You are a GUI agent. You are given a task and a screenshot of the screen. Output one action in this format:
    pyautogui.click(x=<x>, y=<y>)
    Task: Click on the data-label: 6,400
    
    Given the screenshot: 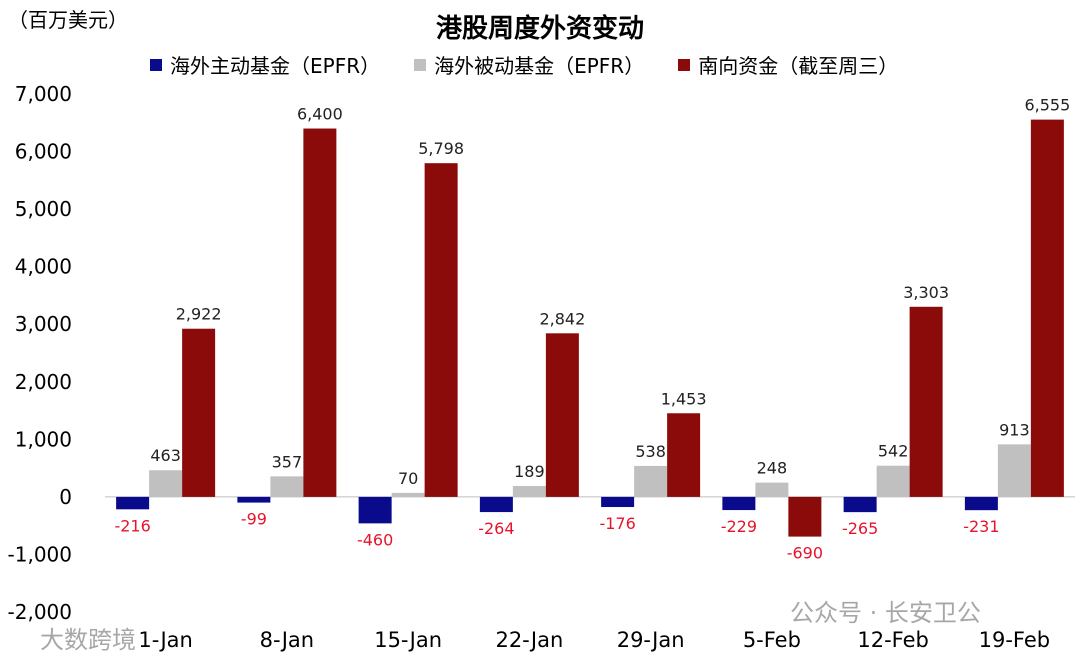 What is the action you would take?
    pyautogui.click(x=320, y=114)
    